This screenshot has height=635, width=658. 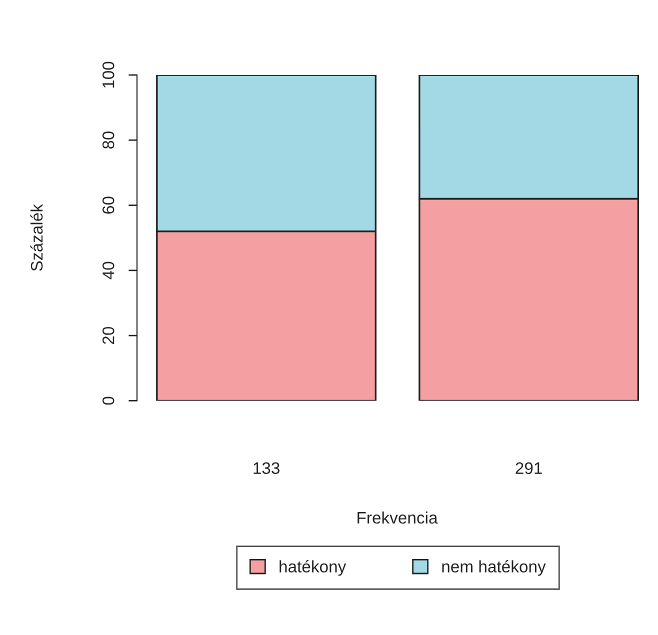 What do you see at coordinates (494, 568) in the screenshot?
I see `legend-label: nem hatékony` at bounding box center [494, 568].